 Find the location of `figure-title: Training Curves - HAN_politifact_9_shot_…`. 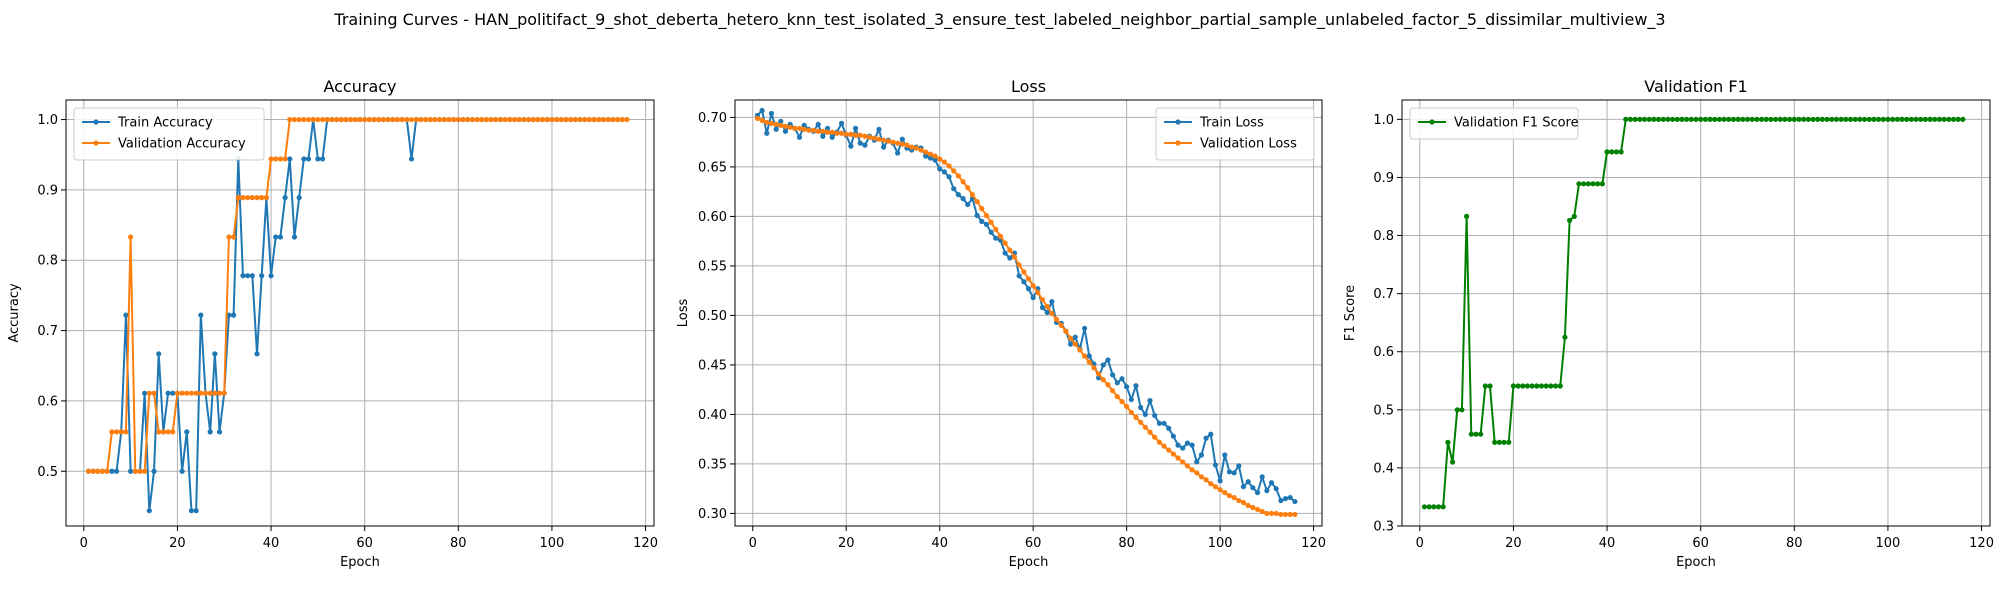

figure-title: Training Curves - HAN_politifact_9_shot_… is located at coordinates (999, 20).